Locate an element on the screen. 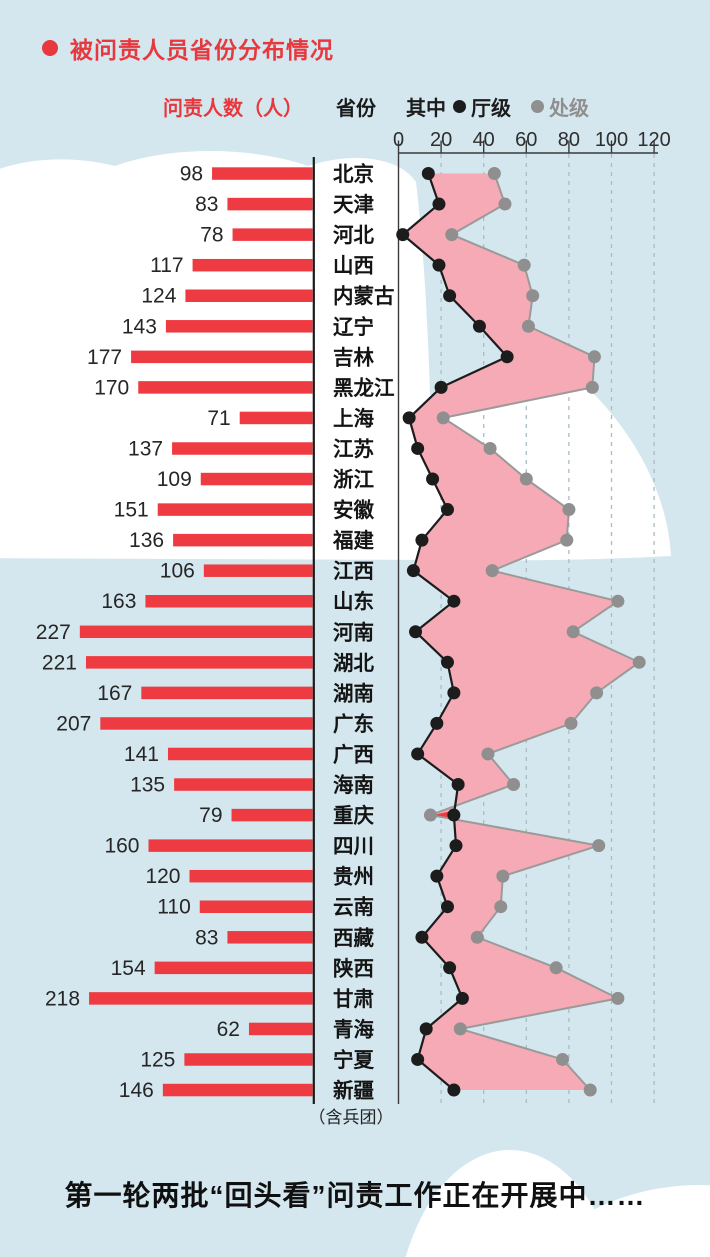 This screenshot has width=710, height=1257. bar-value-label: 98 is located at coordinates (191, 174).